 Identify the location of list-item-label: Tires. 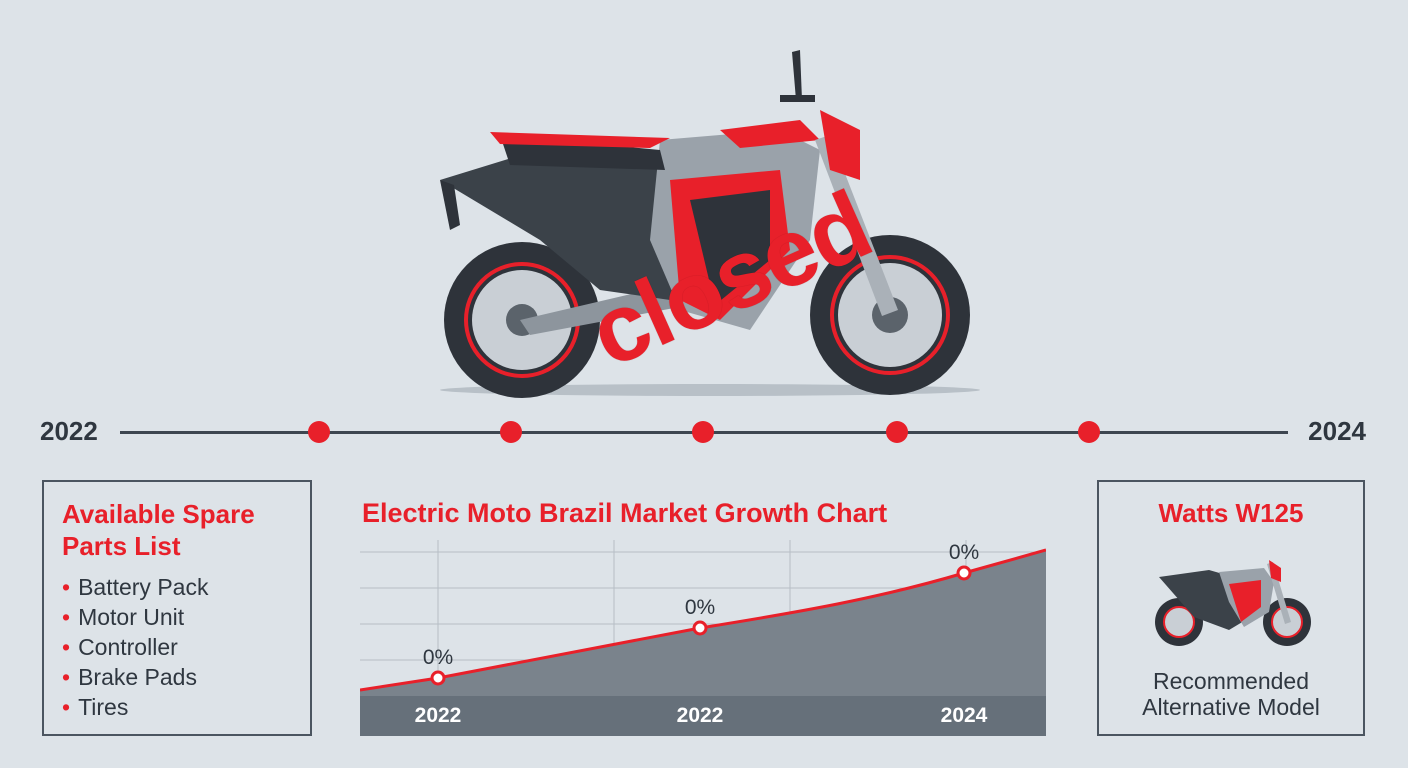
(103, 707).